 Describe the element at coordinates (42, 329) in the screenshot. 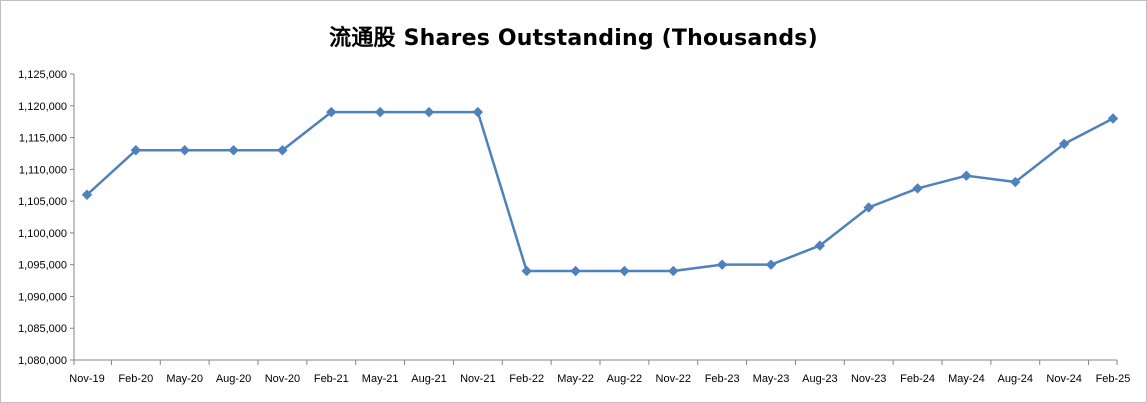

I see `y-tick-label: 1,085,000` at that location.